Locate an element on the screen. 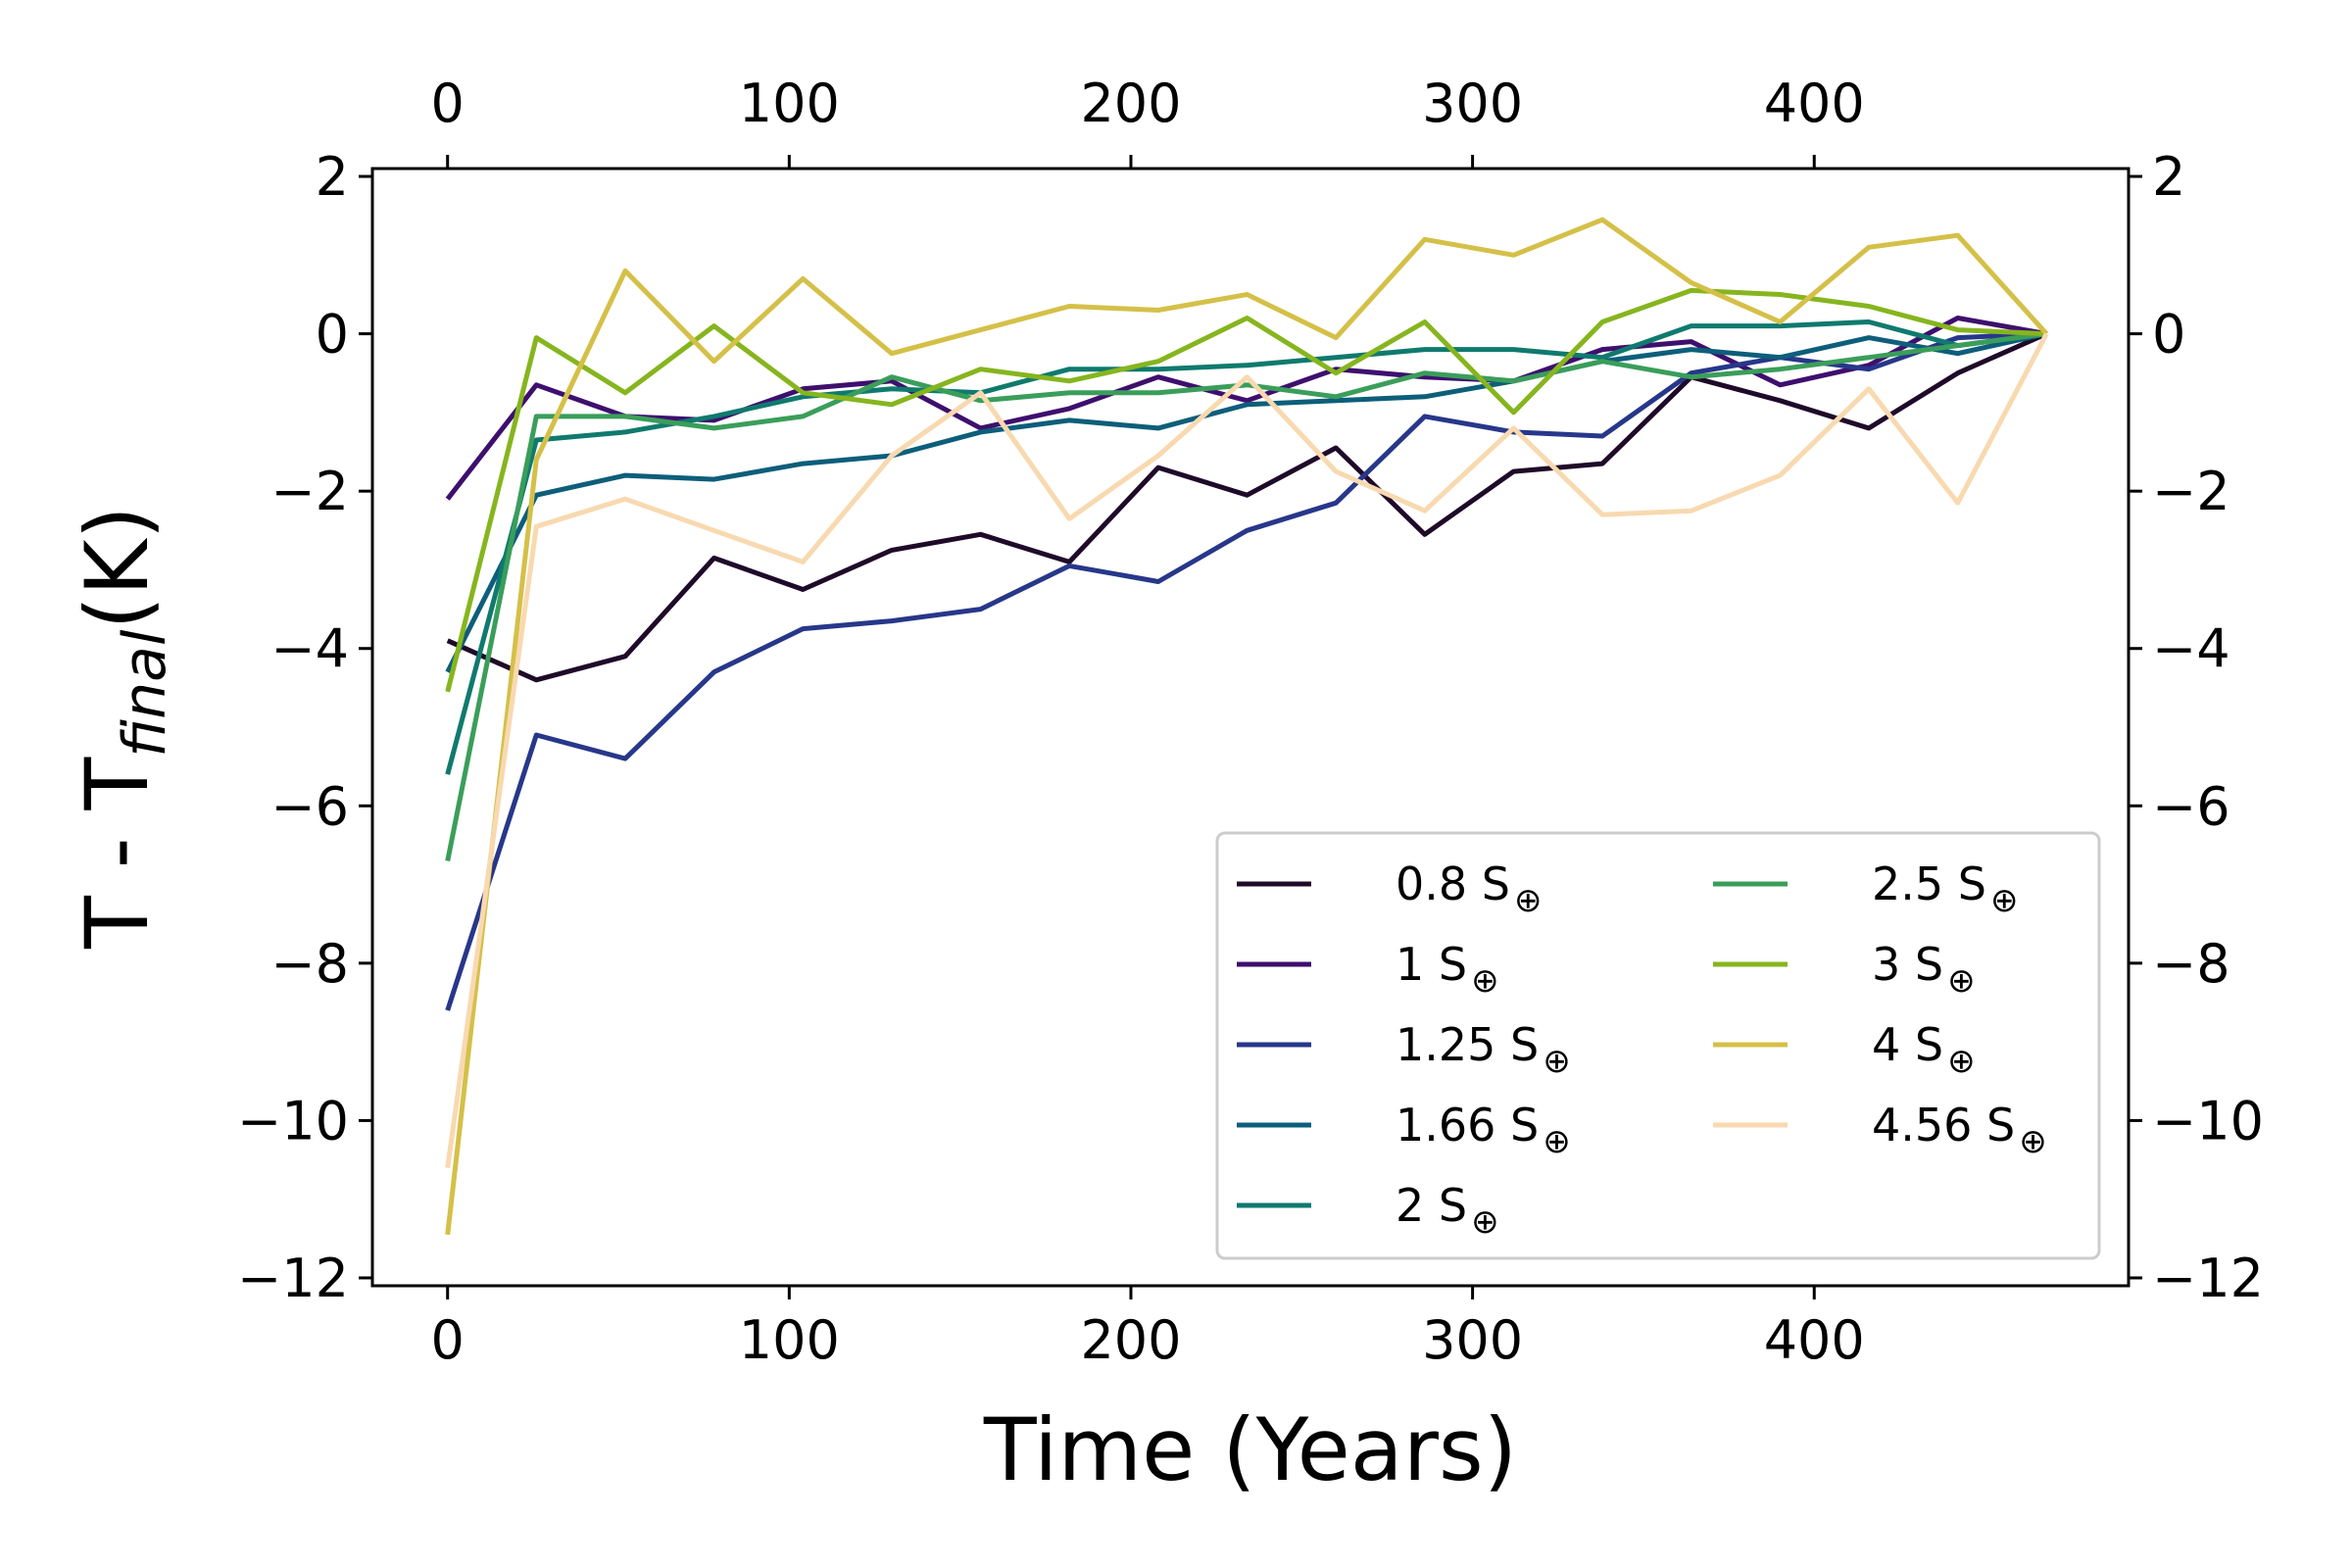 This screenshot has height=1568, width=2352. y-tick-label-right: −8 is located at coordinates (2191, 964).